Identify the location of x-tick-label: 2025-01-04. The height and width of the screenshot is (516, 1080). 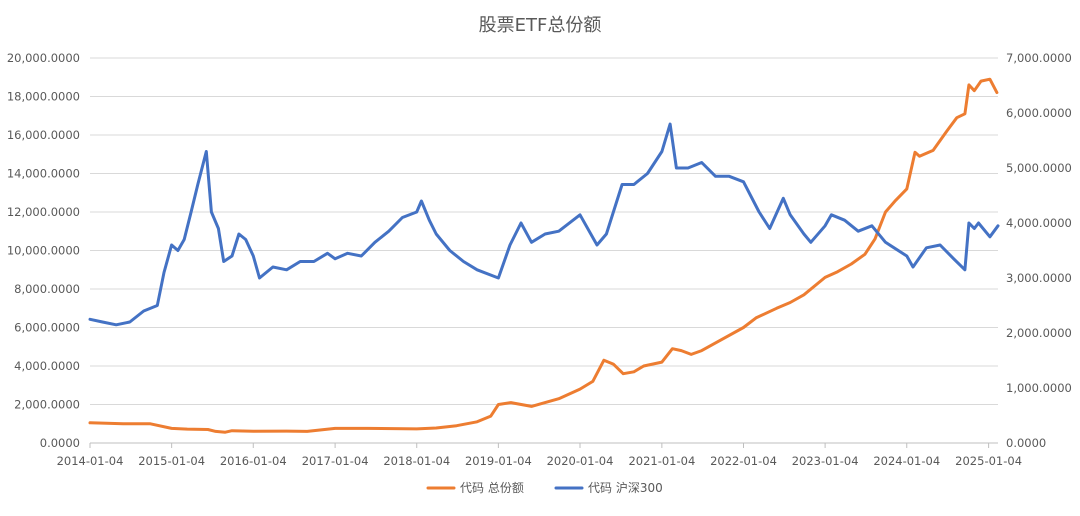
(988, 461).